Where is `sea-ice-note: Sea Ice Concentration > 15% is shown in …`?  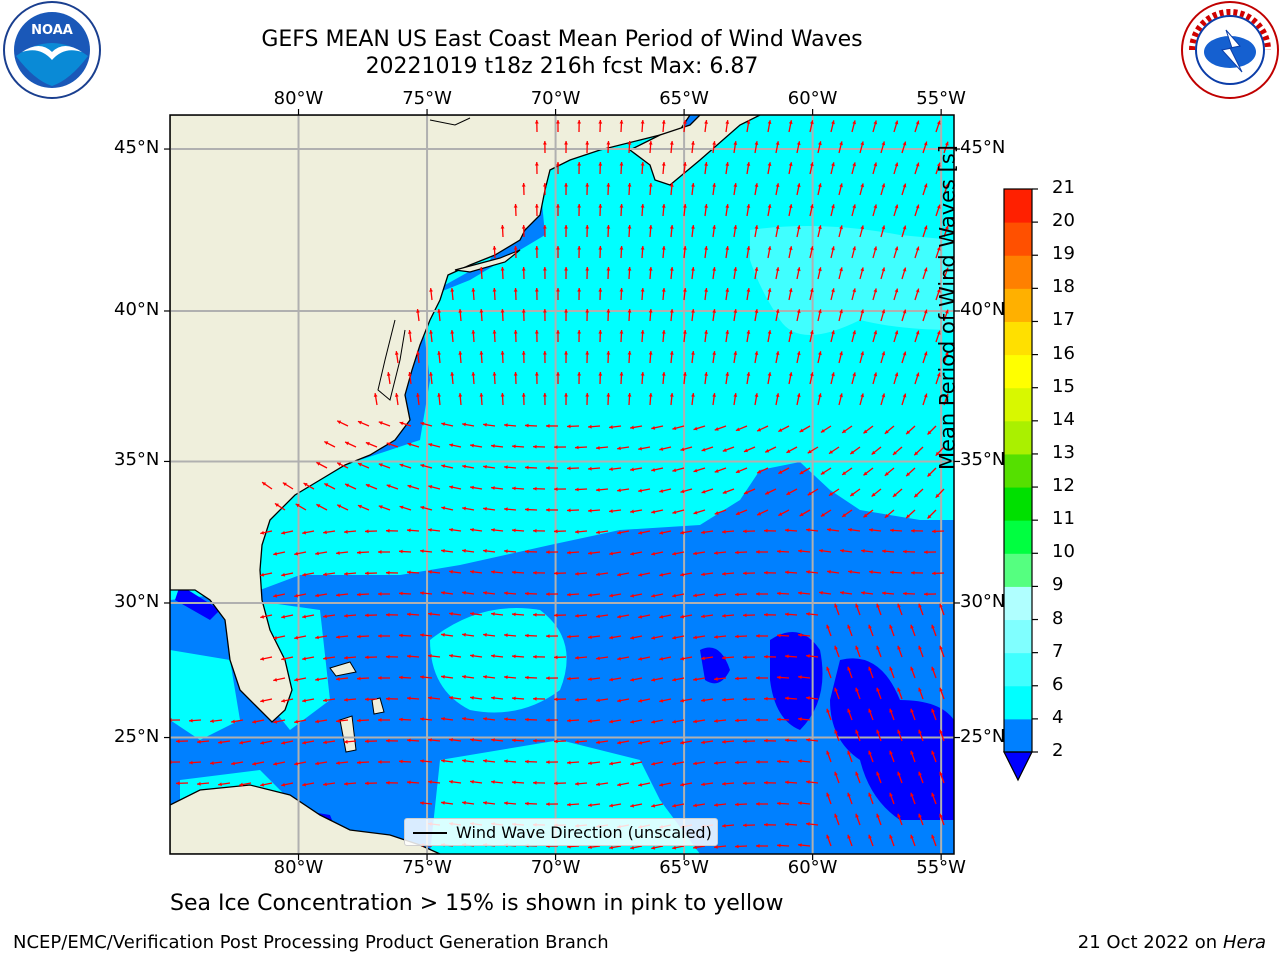 sea-ice-note: Sea Ice Concentration > 15% is shown in … is located at coordinates (477, 903).